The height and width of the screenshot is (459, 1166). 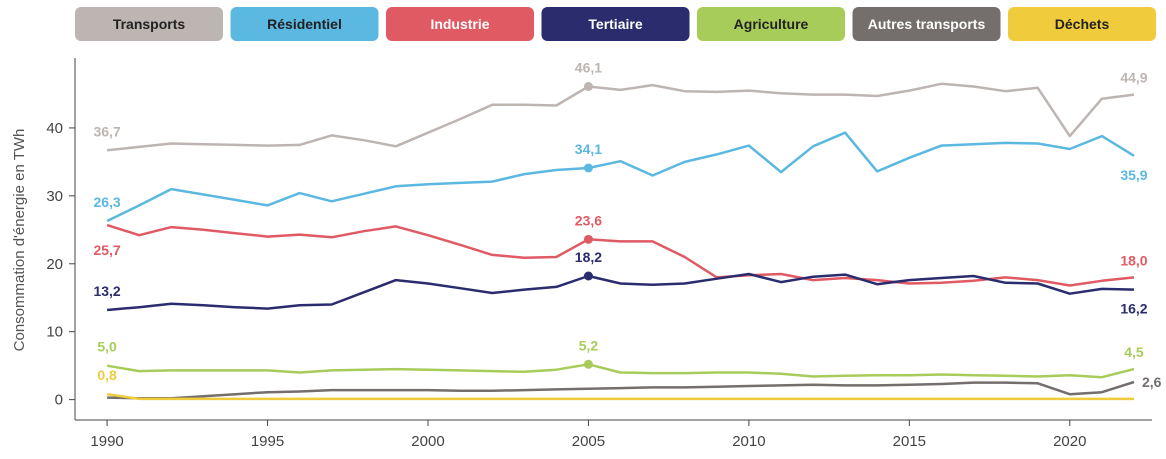 I want to click on y-axis-label: Consommation d'énergie en TWh, so click(x=19, y=240).